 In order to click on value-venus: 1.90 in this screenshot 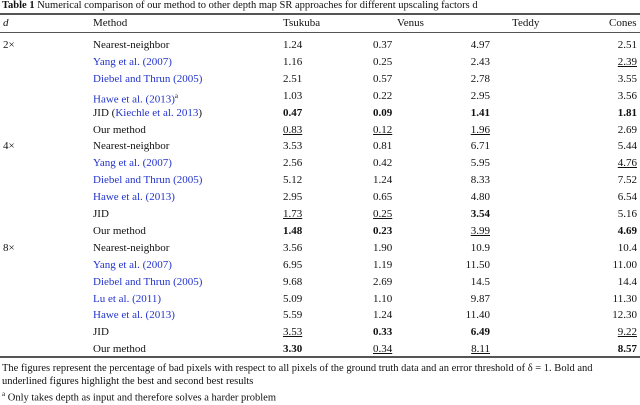, I will do `click(383, 247)`.